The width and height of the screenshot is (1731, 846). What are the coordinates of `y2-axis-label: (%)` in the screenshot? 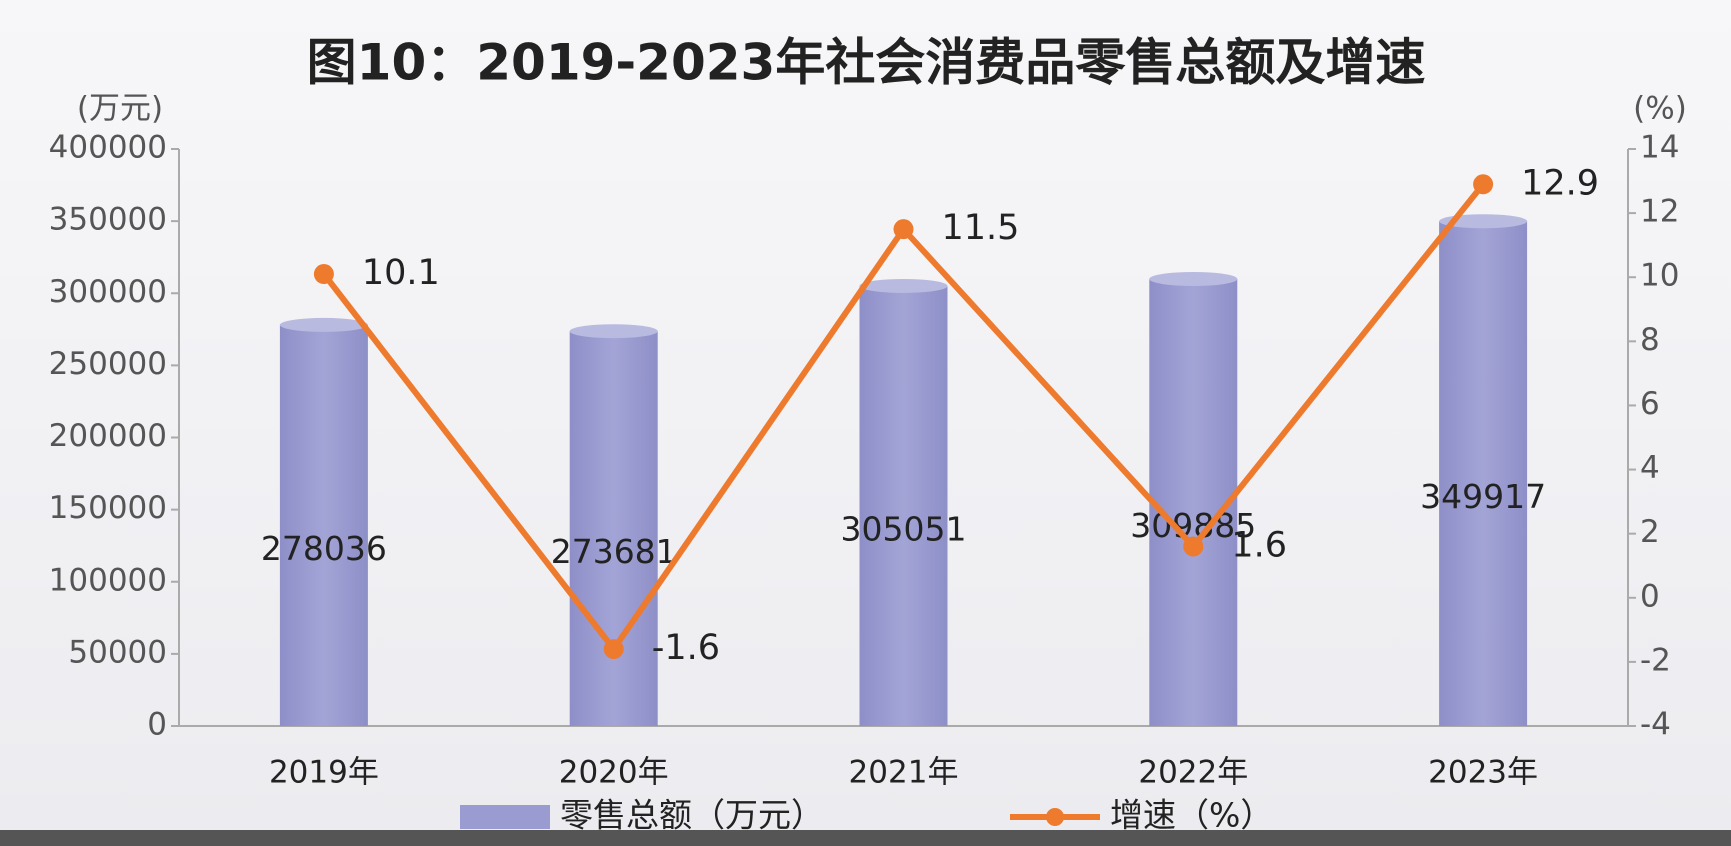 It's located at (1660, 109).